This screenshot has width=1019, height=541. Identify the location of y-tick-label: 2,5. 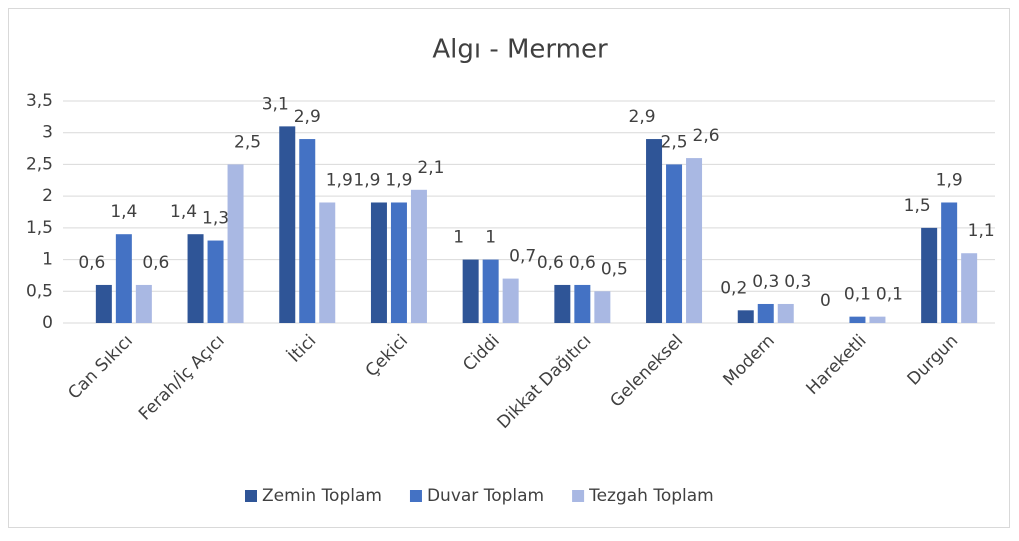
(39, 164).